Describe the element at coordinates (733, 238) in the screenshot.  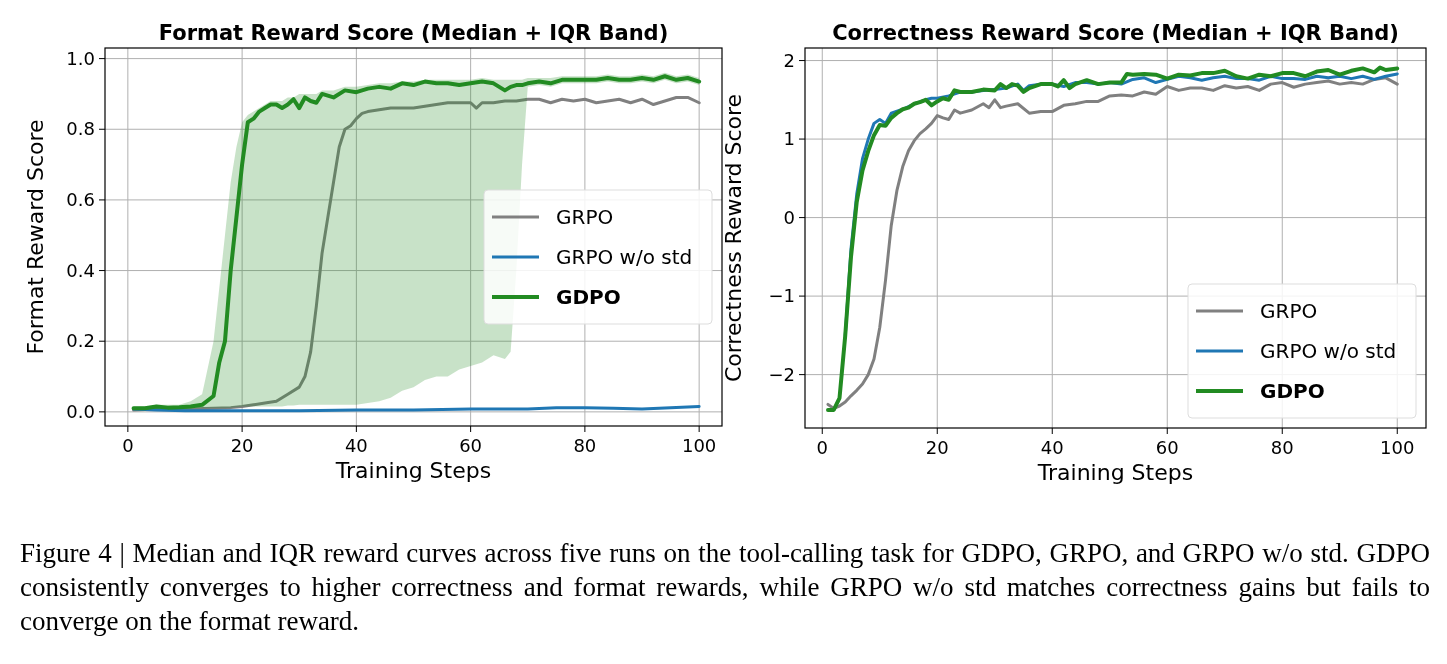
I see `y-axis-title: Correctness Reward Score` at that location.